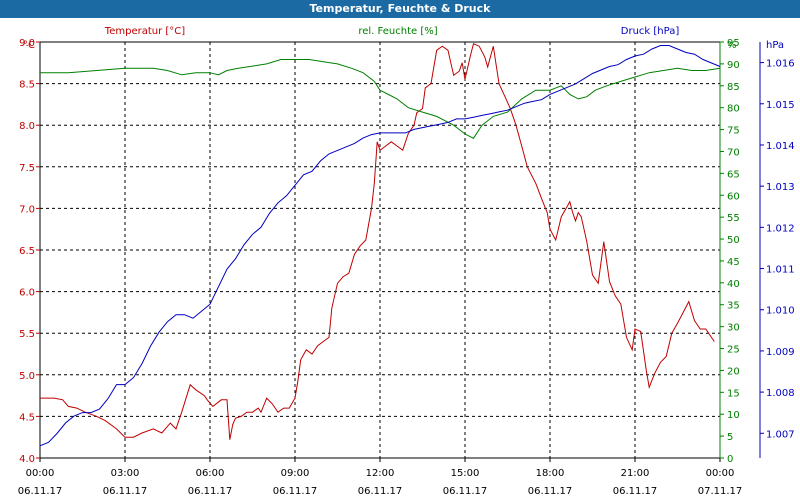 This screenshot has width=800, height=500. I want to click on y-tick-label-humidity: 85, so click(733, 87).